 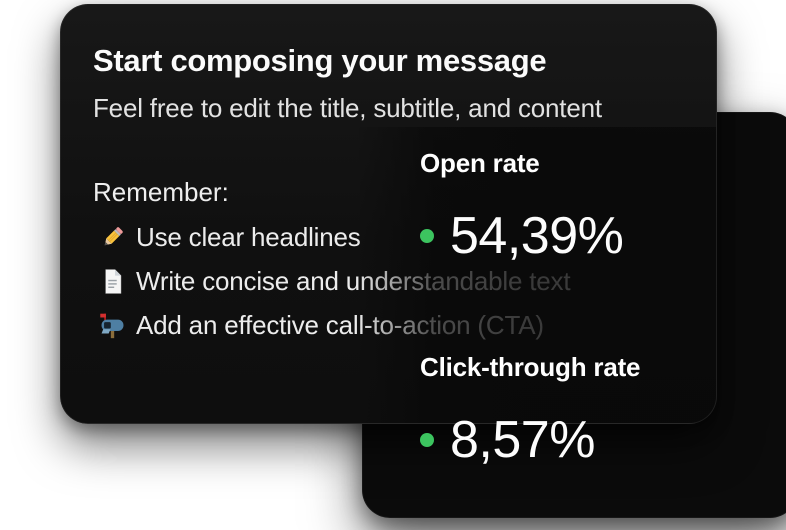 What do you see at coordinates (320, 60) in the screenshot?
I see `card-title: Start composing your message` at bounding box center [320, 60].